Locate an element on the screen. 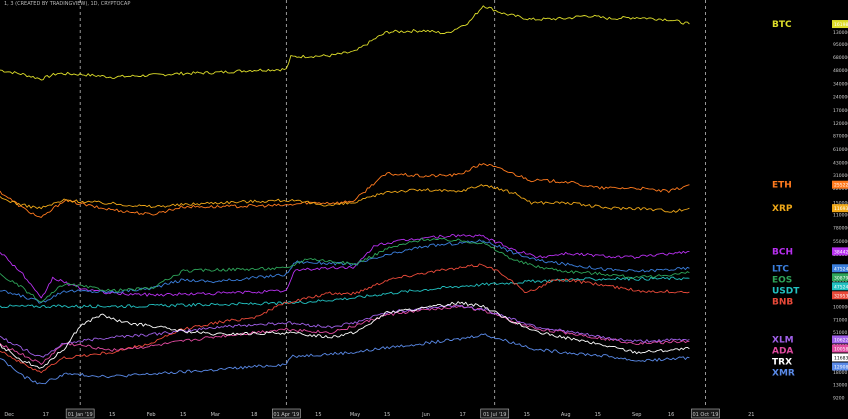 The width and height of the screenshot is (848, 419). x-tick-label: Feb is located at coordinates (151, 415).